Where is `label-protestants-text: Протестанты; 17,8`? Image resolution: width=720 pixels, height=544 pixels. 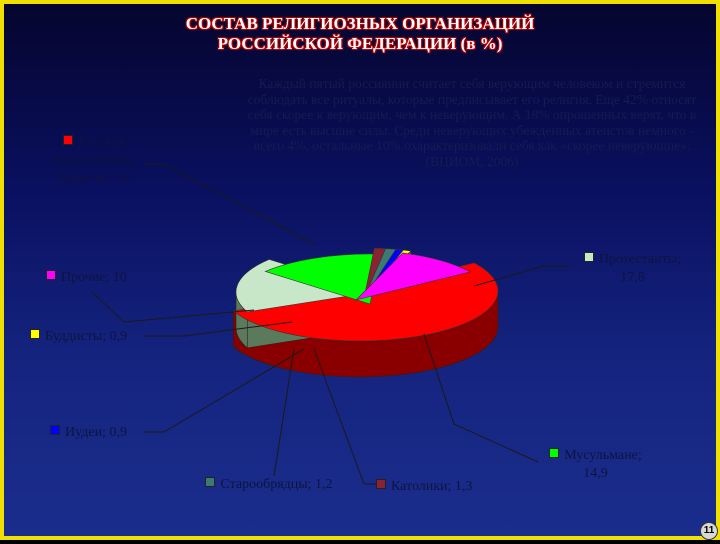 label-protestants-text: Протестанты; 17,8 is located at coordinates (640, 268).